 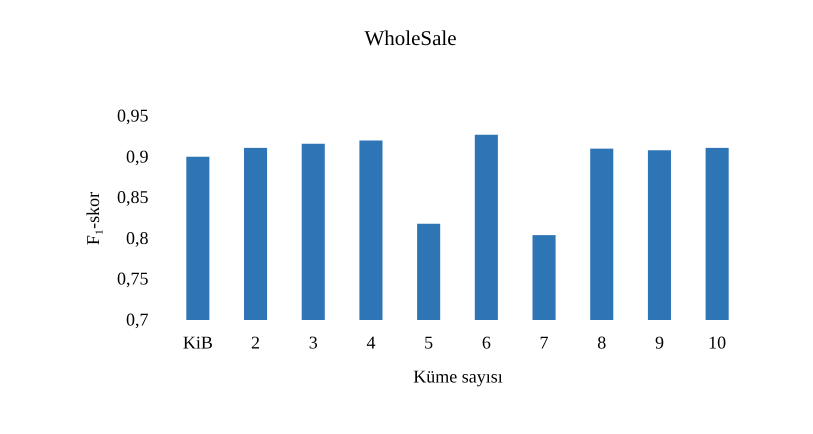 I want to click on y-tick-label: 0,8, so click(x=137, y=238).